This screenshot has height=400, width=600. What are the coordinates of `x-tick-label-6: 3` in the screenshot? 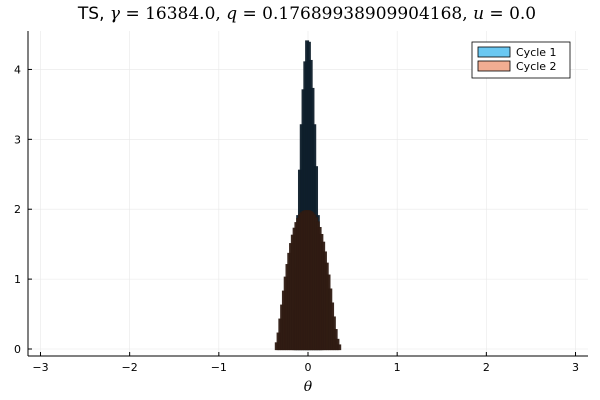 It's located at (575, 367).